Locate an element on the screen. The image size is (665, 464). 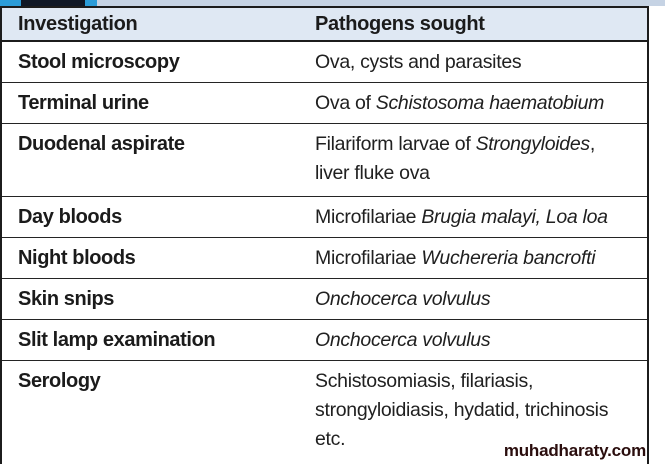
pathogen-text: Ova of is located at coordinates (345, 102).